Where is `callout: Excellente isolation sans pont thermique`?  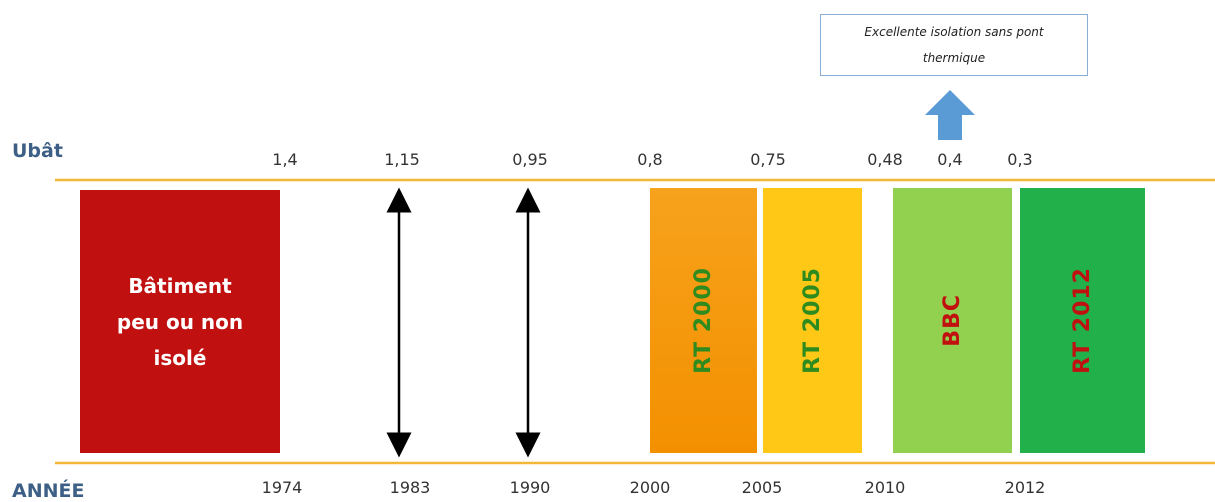 callout: Excellente isolation sans pont thermique is located at coordinates (954, 45).